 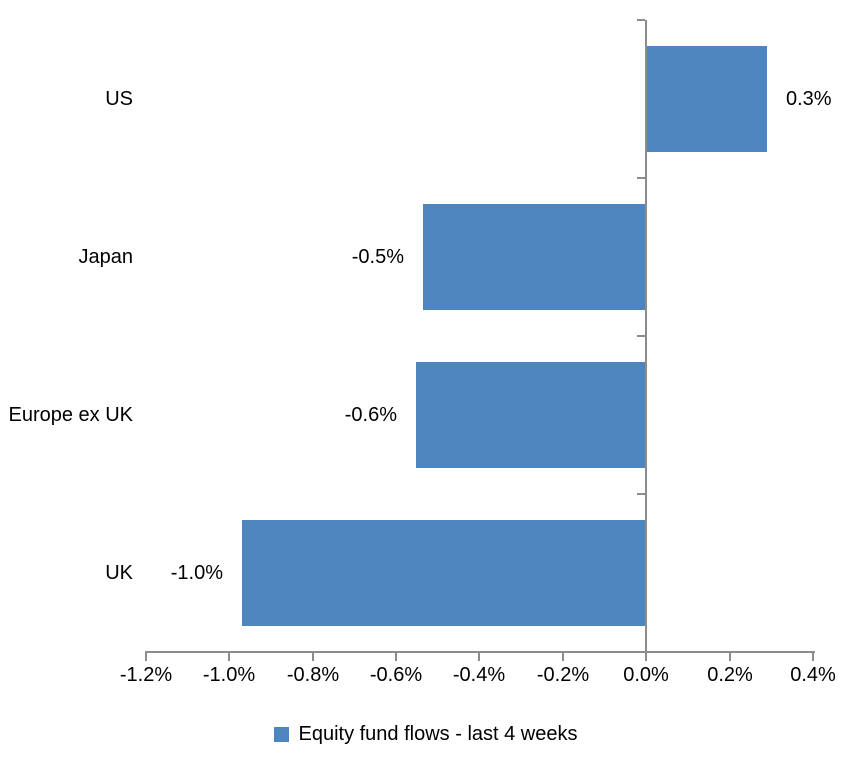 I want to click on value-axis-tick-label: 0.4%, so click(x=813, y=675).